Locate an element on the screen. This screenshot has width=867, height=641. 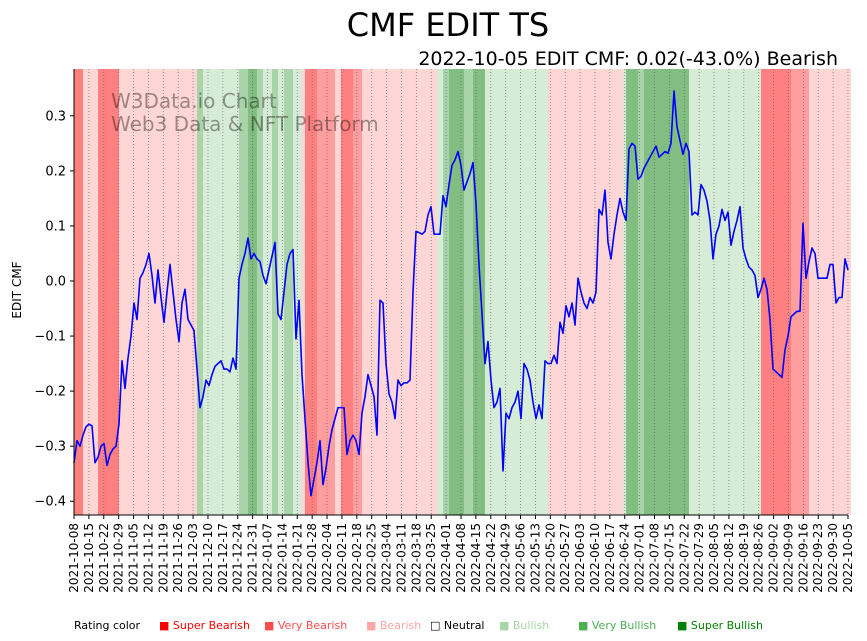
legend-item: ■ Super Bearish is located at coordinates (204, 625).